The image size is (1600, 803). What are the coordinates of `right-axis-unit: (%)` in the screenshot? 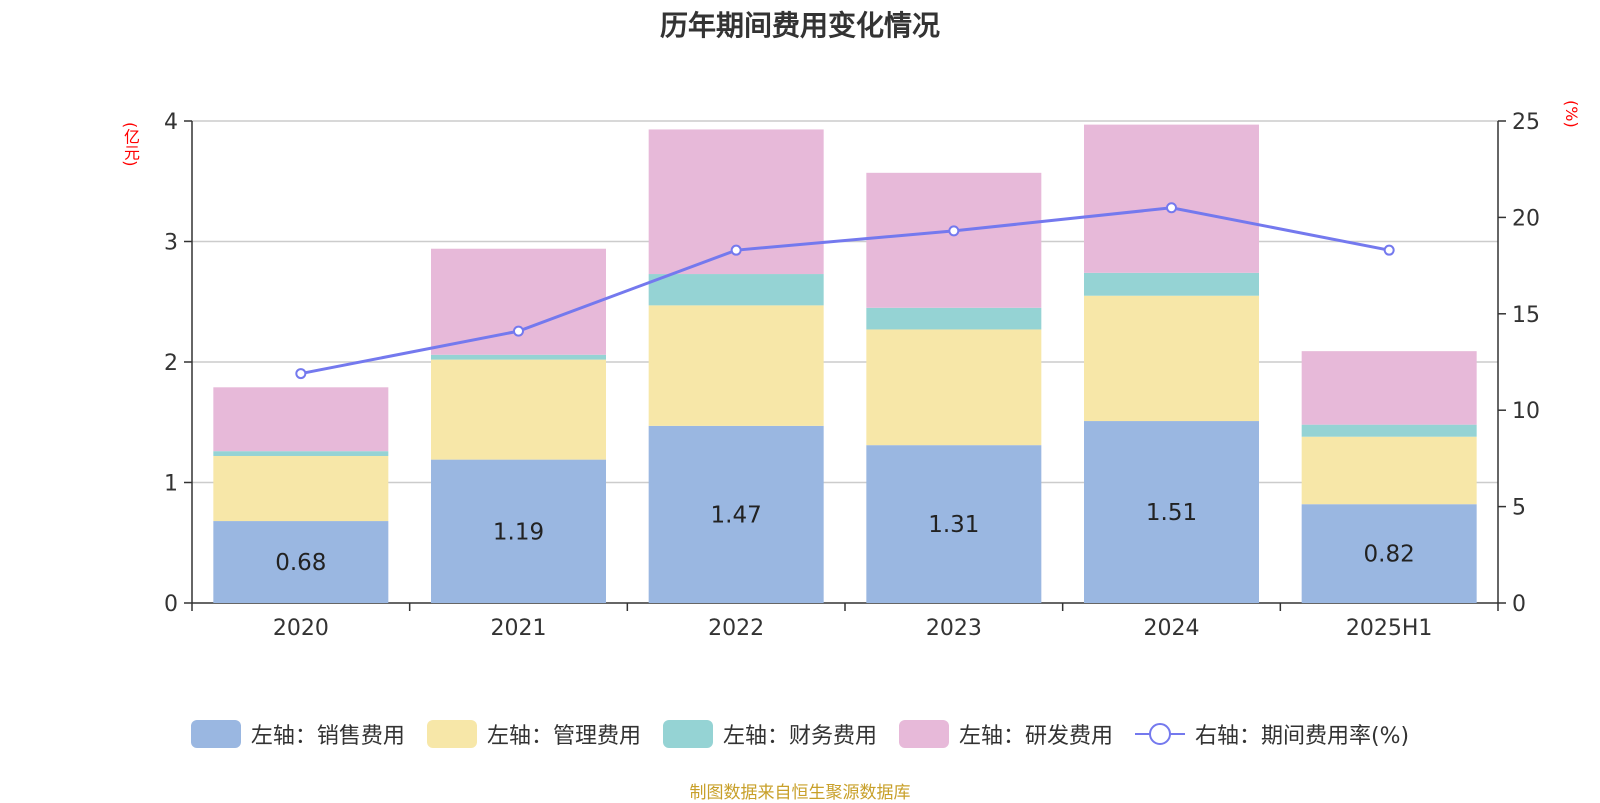 It's located at (1571, 114).